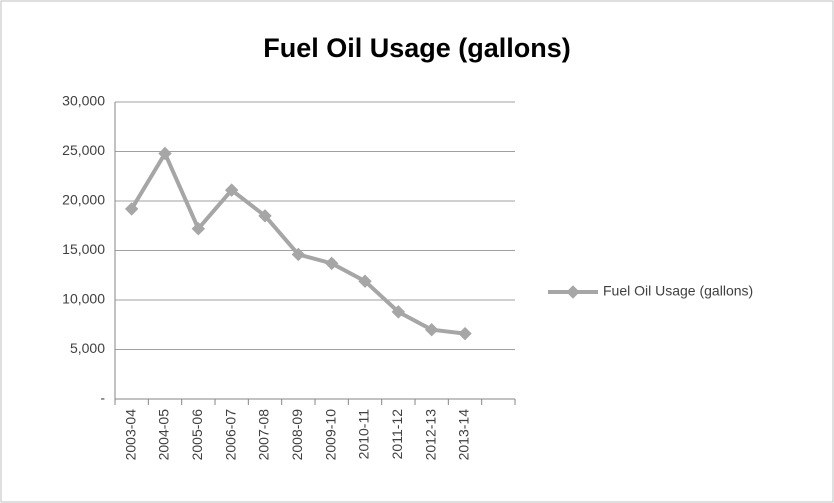 Image resolution: width=834 pixels, height=503 pixels. What do you see at coordinates (464, 435) in the screenshot?
I see `x-tick-label: 2013-14` at bounding box center [464, 435].